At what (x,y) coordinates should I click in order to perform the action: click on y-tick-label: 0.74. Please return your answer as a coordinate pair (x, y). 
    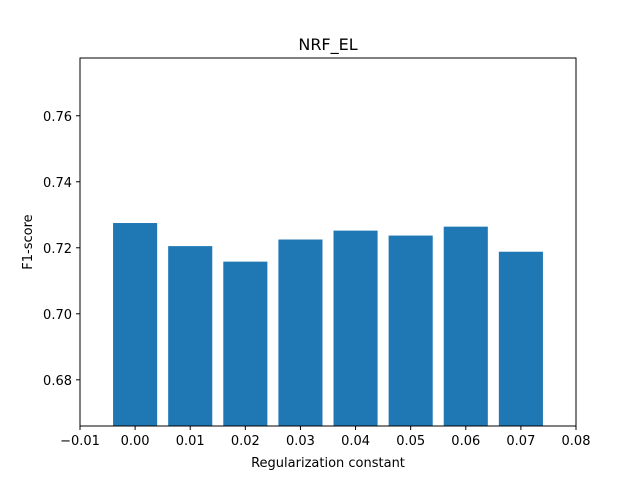
    Looking at the image, I should click on (57, 183).